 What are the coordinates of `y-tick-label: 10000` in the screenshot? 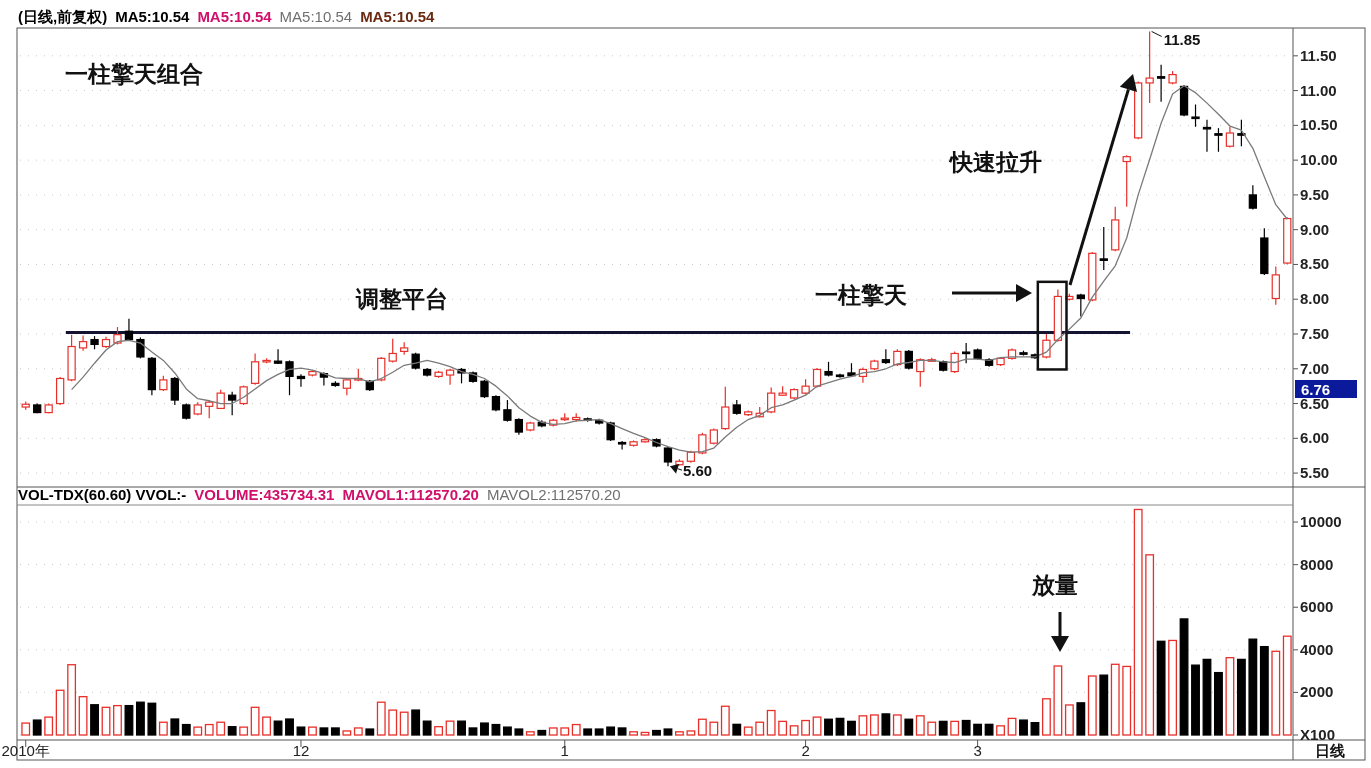 It's located at (1321, 522).